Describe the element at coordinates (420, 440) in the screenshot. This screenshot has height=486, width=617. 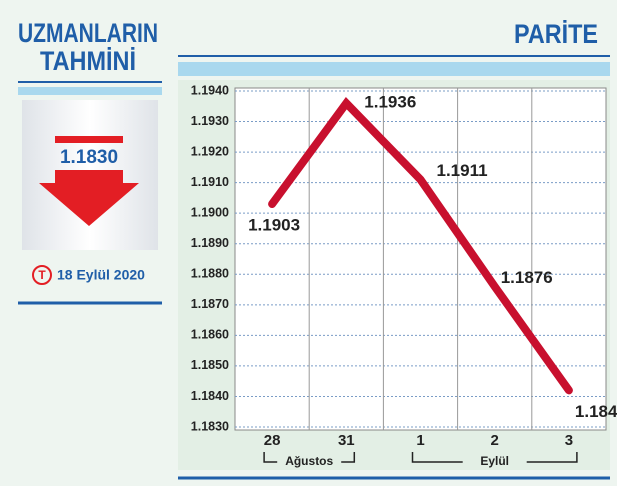
I see `x-tick-label: 1` at that location.